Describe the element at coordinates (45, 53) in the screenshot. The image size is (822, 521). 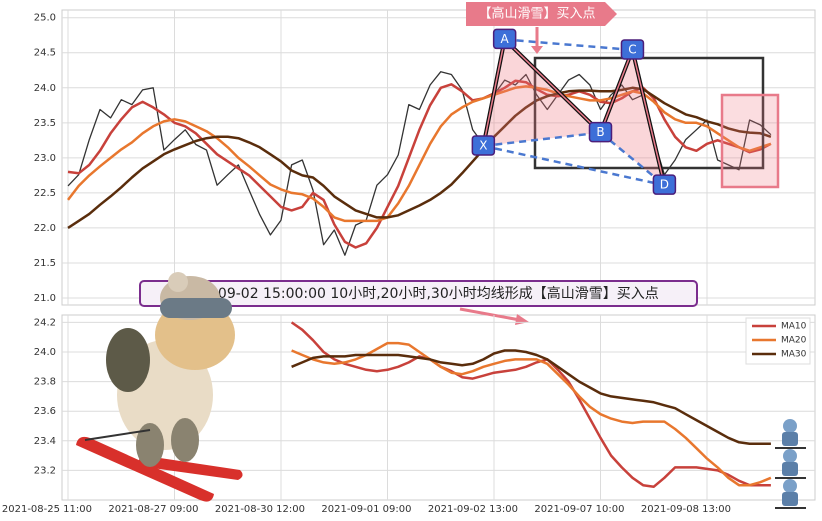
I see `y-tick-label: 24.5` at that location.